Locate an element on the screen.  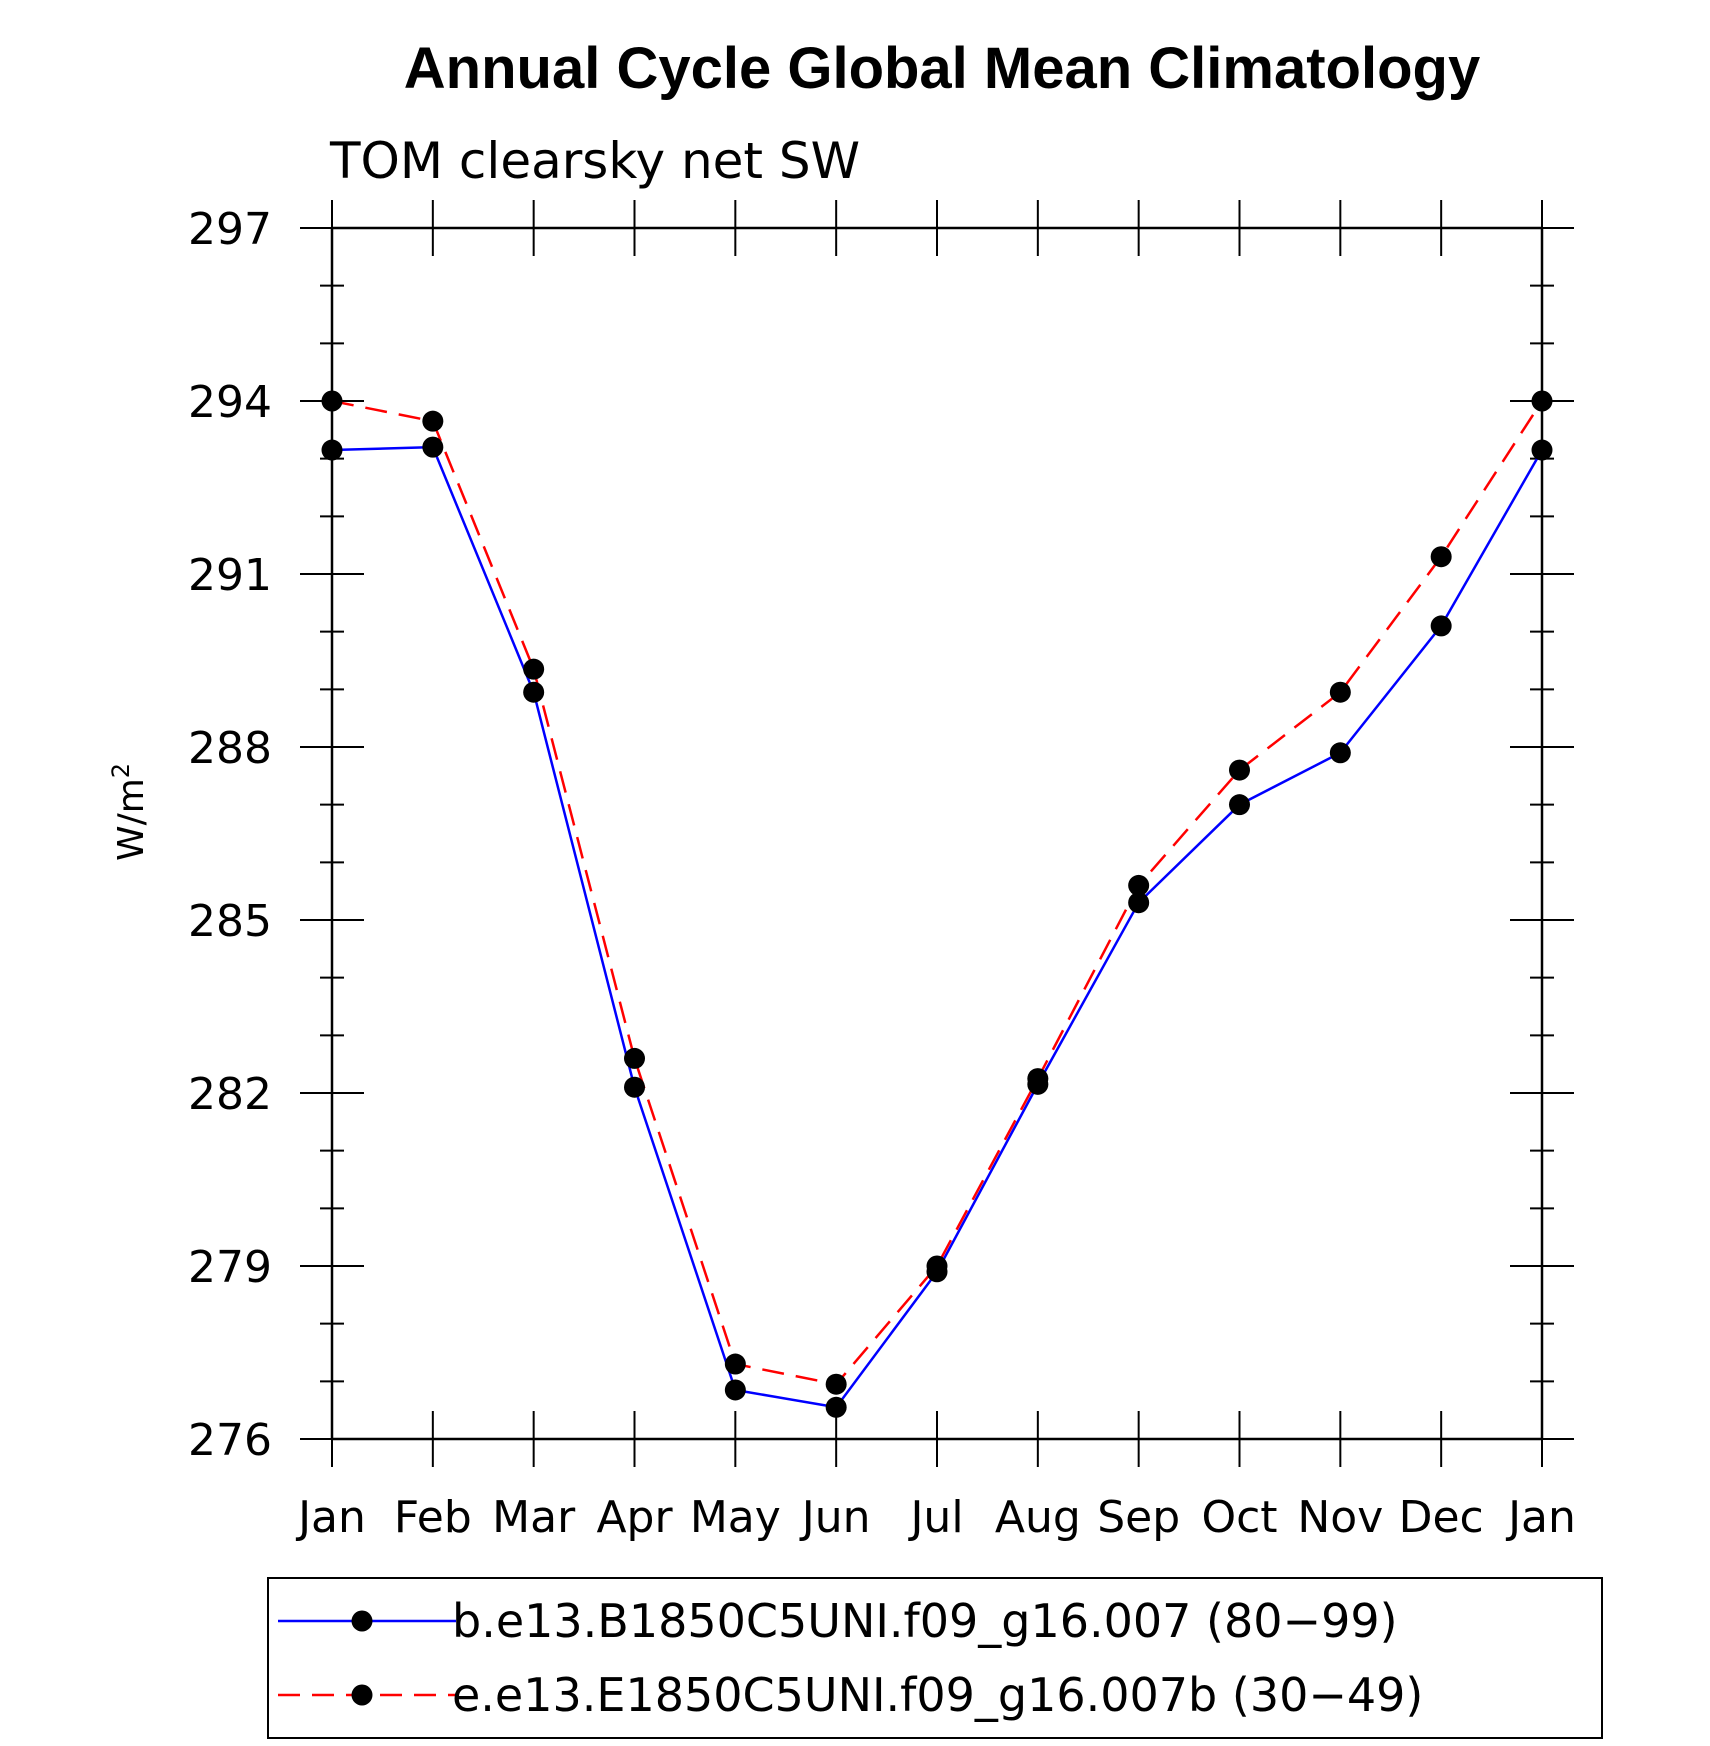
x-tick-label: Jun is located at coordinates (835, 1517).